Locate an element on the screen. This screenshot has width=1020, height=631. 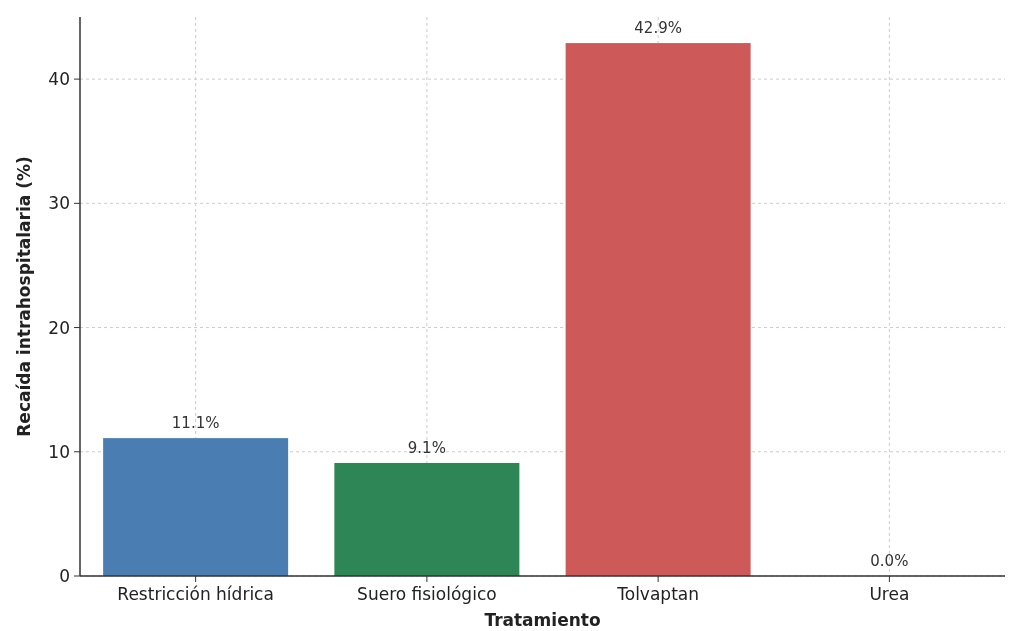
y-tick-label: 40 is located at coordinates (59, 79).